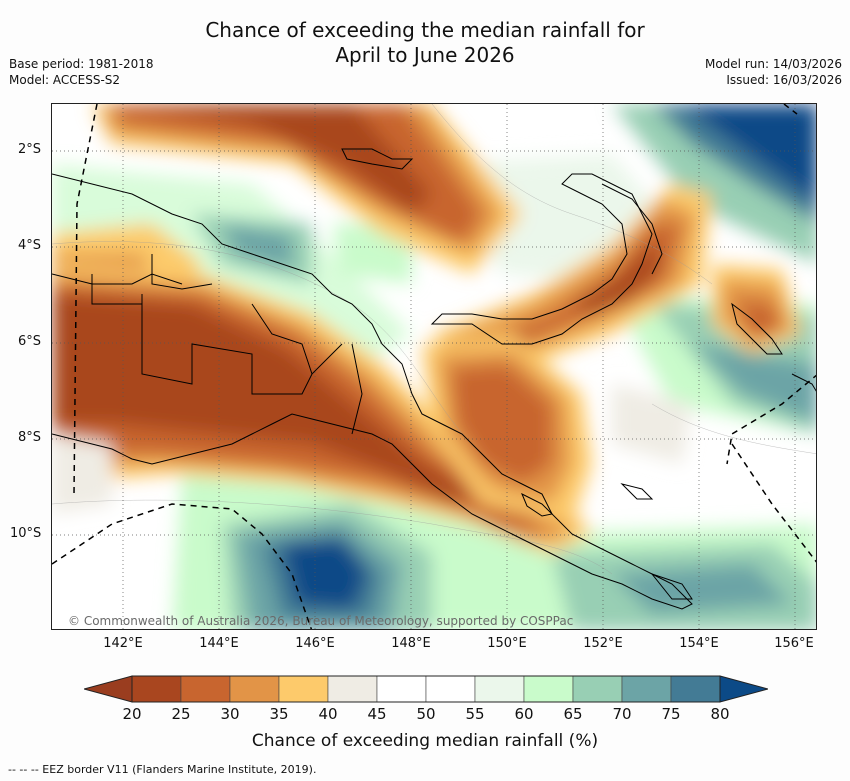  I want to click on title-line-2: April to June 2026, so click(425, 55).